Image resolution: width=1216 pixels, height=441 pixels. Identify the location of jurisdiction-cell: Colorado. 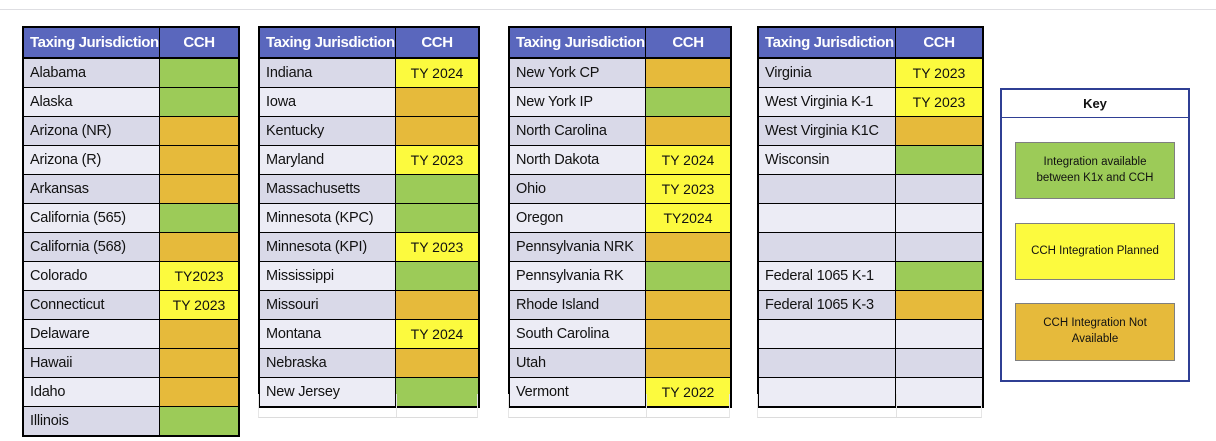
(92, 276).